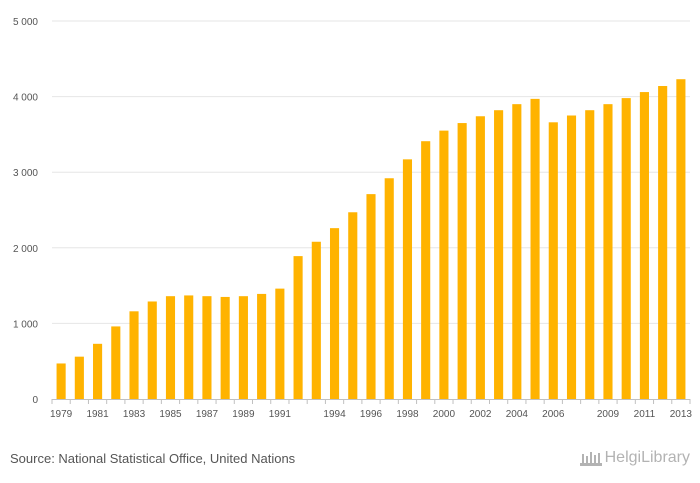 Image resolution: width=700 pixels, height=483 pixels. I want to click on bar-2010, so click(626, 248).